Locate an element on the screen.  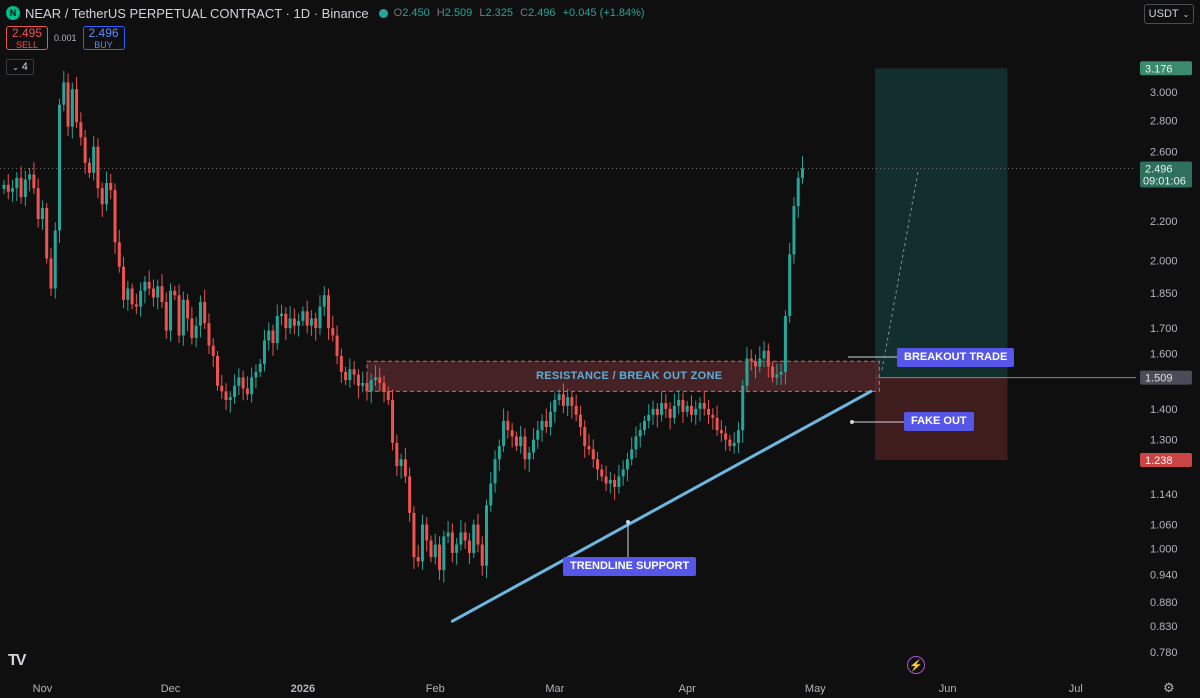
buy-button: 2.496 BUY is located at coordinates (103, 38).